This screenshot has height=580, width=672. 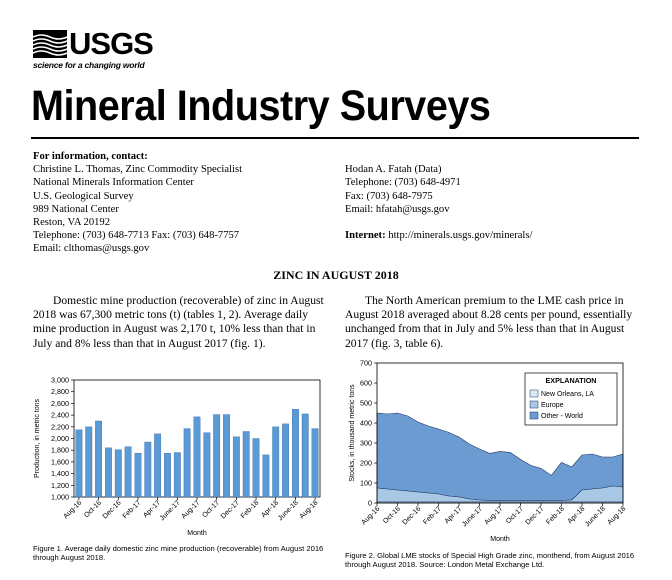 What do you see at coordinates (60, 426) in the screenshot?
I see `y-tick-label: 2,200` at bounding box center [60, 426].